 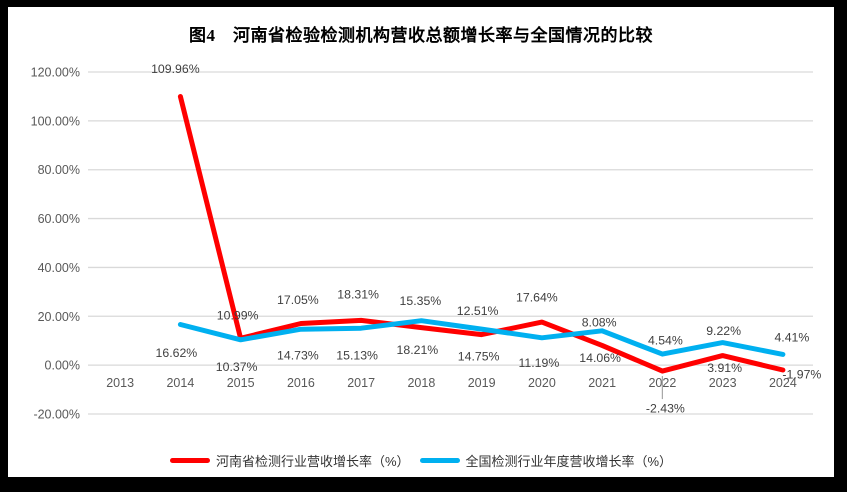 I want to click on henan-series-line-icon, so click(x=189, y=460).